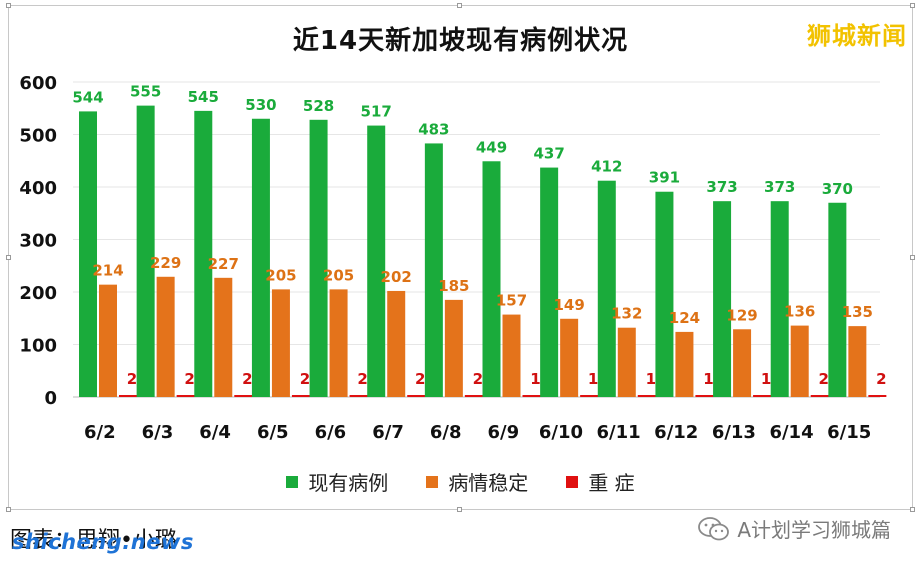 Image resolution: width=921 pixels, height=565 pixels. What do you see at coordinates (714, 528) in the screenshot?
I see `wechat-icon` at bounding box center [714, 528].